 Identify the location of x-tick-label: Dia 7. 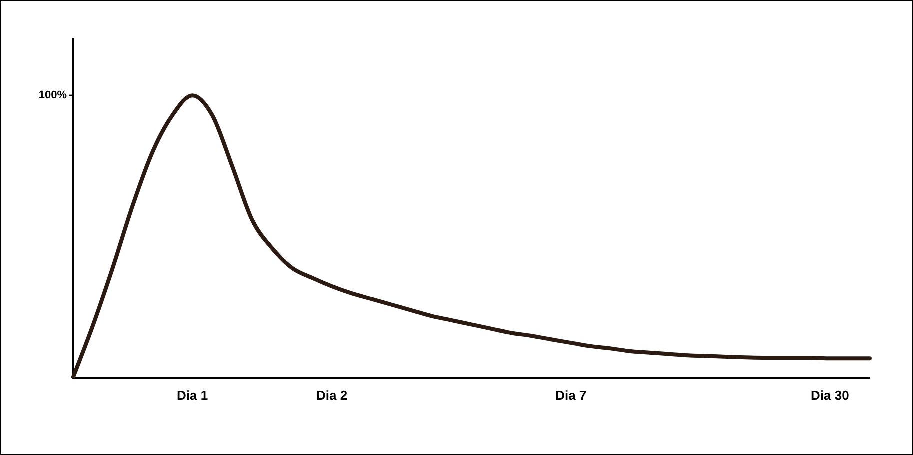
(571, 395).